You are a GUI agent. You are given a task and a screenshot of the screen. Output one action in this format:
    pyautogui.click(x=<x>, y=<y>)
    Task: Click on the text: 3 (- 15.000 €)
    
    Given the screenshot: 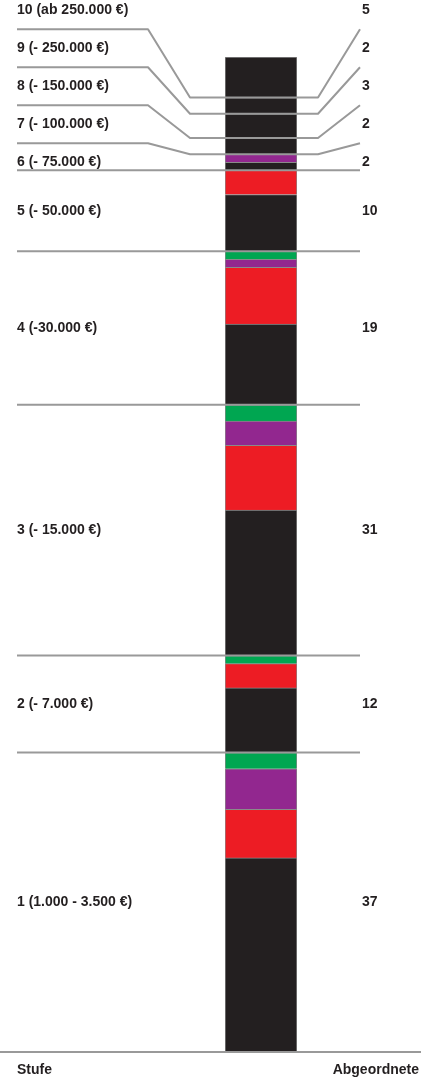 What is the action you would take?
    pyautogui.click(x=59, y=529)
    